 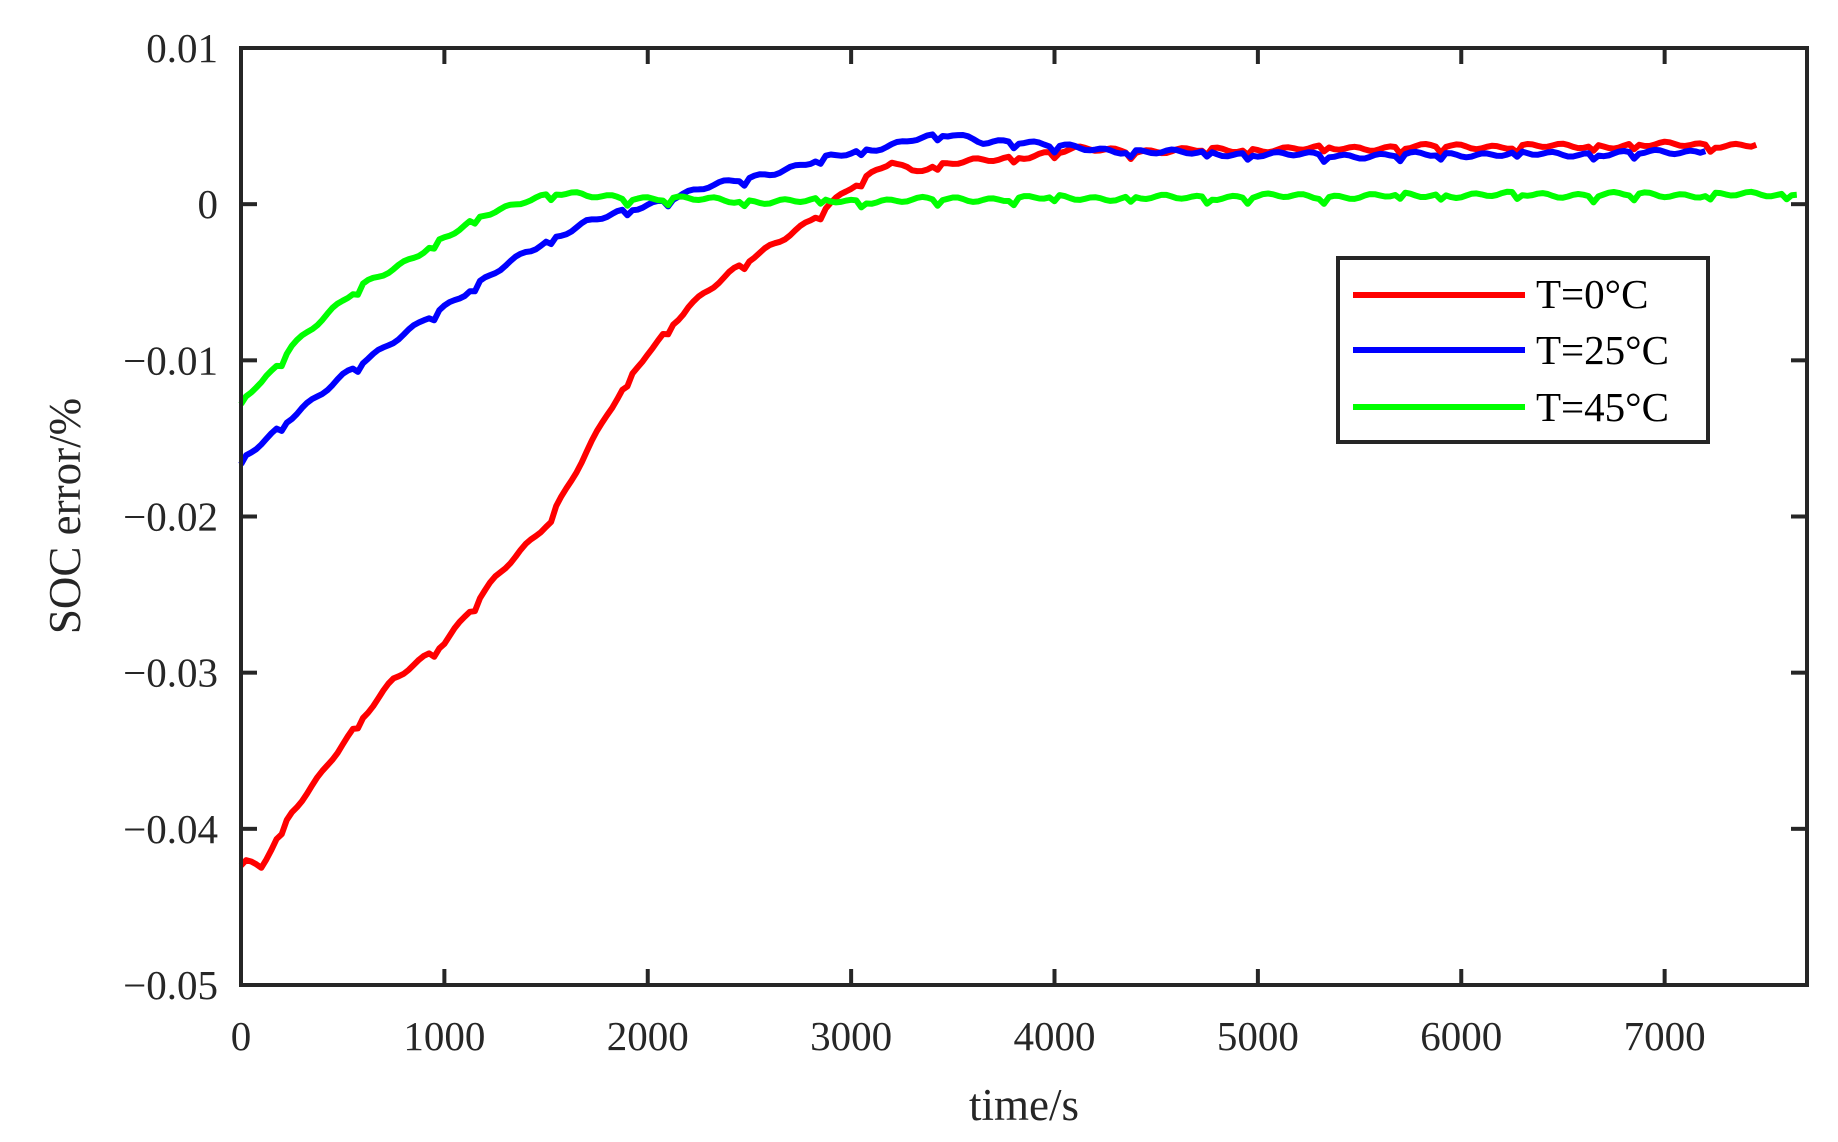 What do you see at coordinates (170, 517) in the screenshot?
I see `y-tick-label: −0.02` at bounding box center [170, 517].